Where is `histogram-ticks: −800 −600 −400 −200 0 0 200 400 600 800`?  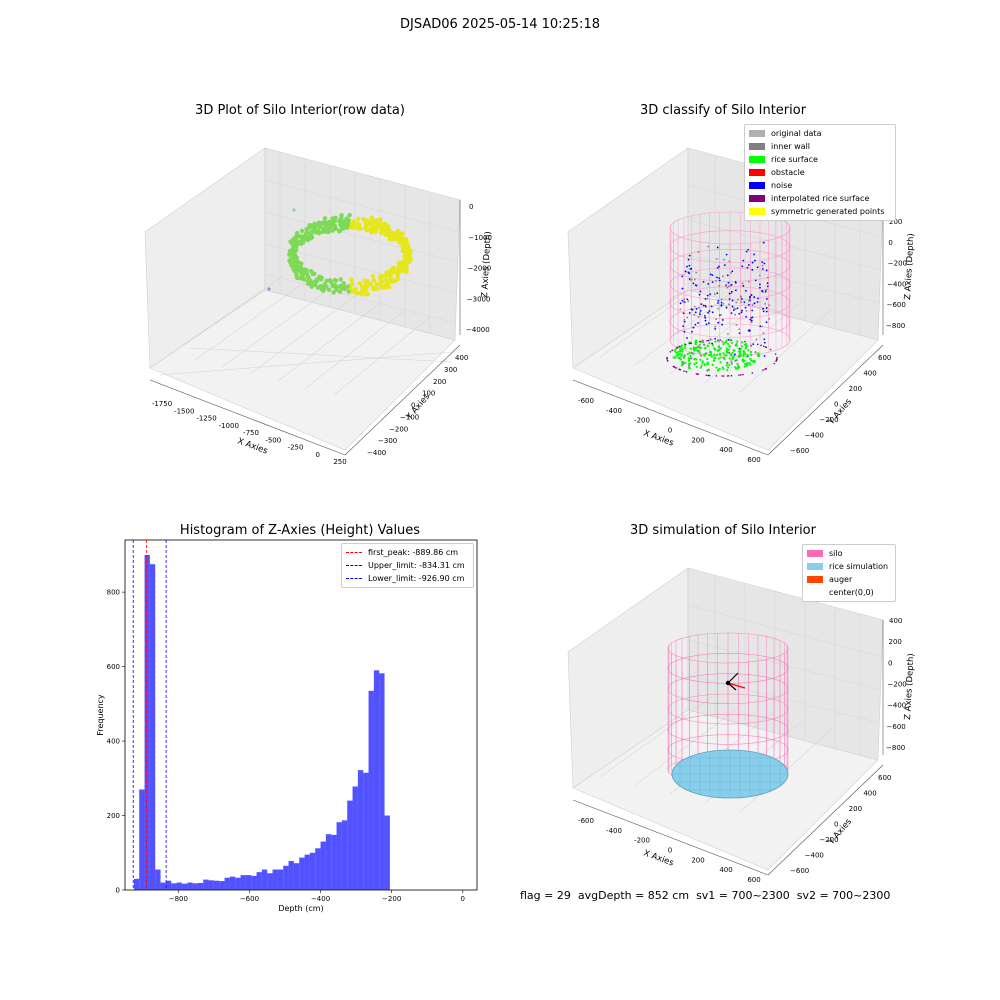 histogram-ticks: −800 −600 −400 −200 0 0 200 400 600 800 is located at coordinates (286, 746).